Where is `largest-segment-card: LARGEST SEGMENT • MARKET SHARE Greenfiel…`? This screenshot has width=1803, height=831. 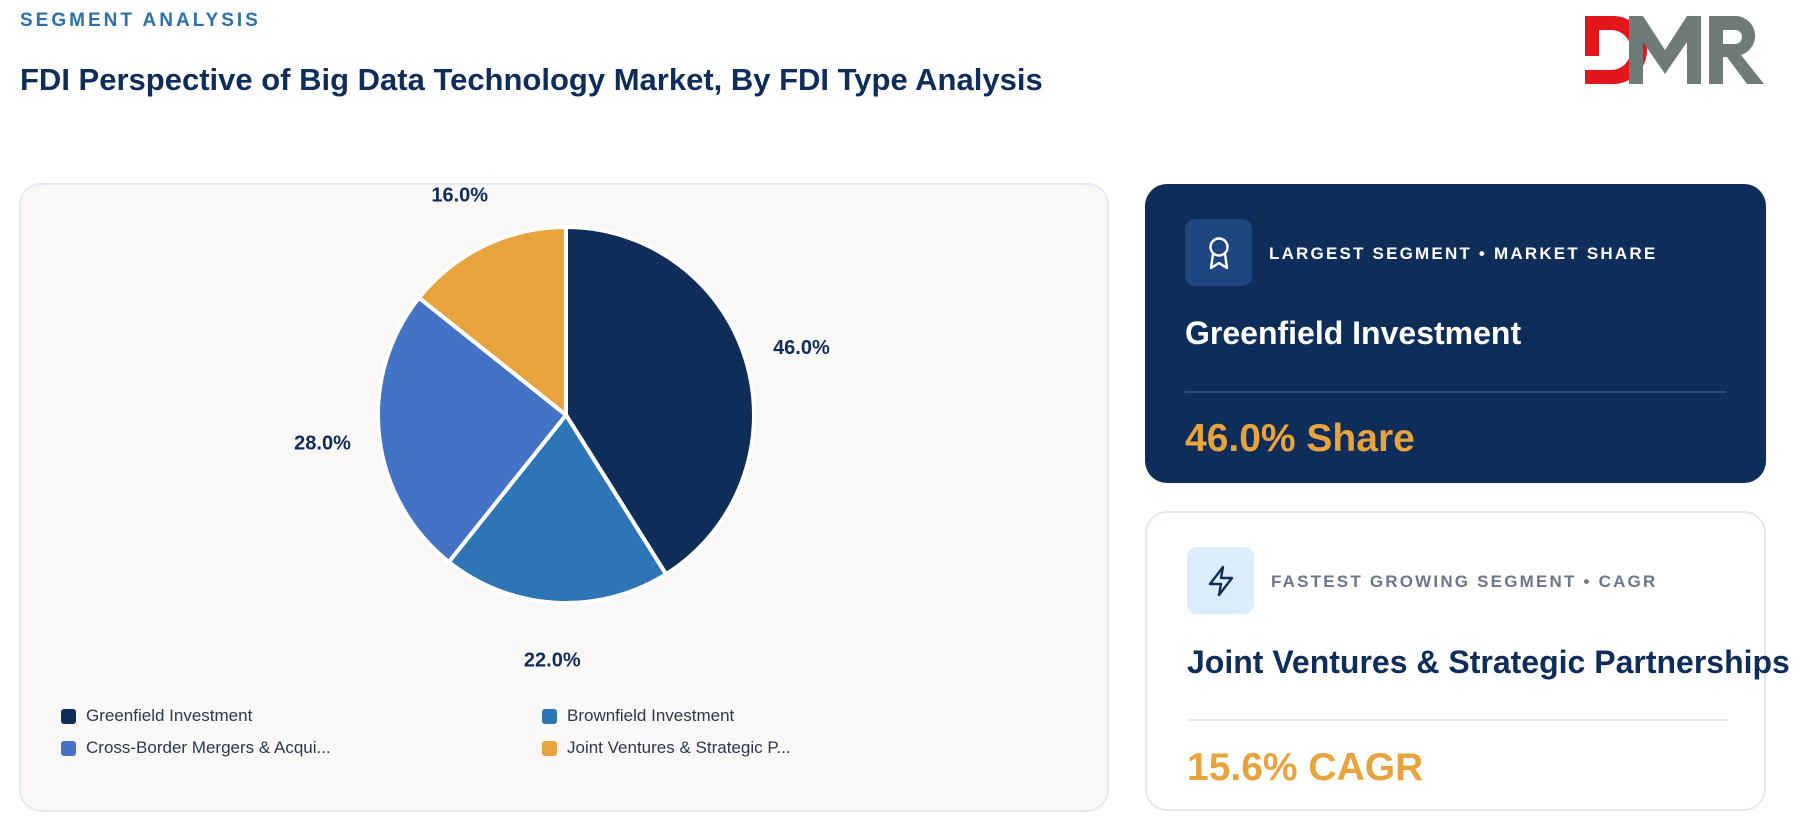
largest-segment-card: LARGEST SEGMENT • MARKET SHARE Greenfiel… is located at coordinates (1455, 333).